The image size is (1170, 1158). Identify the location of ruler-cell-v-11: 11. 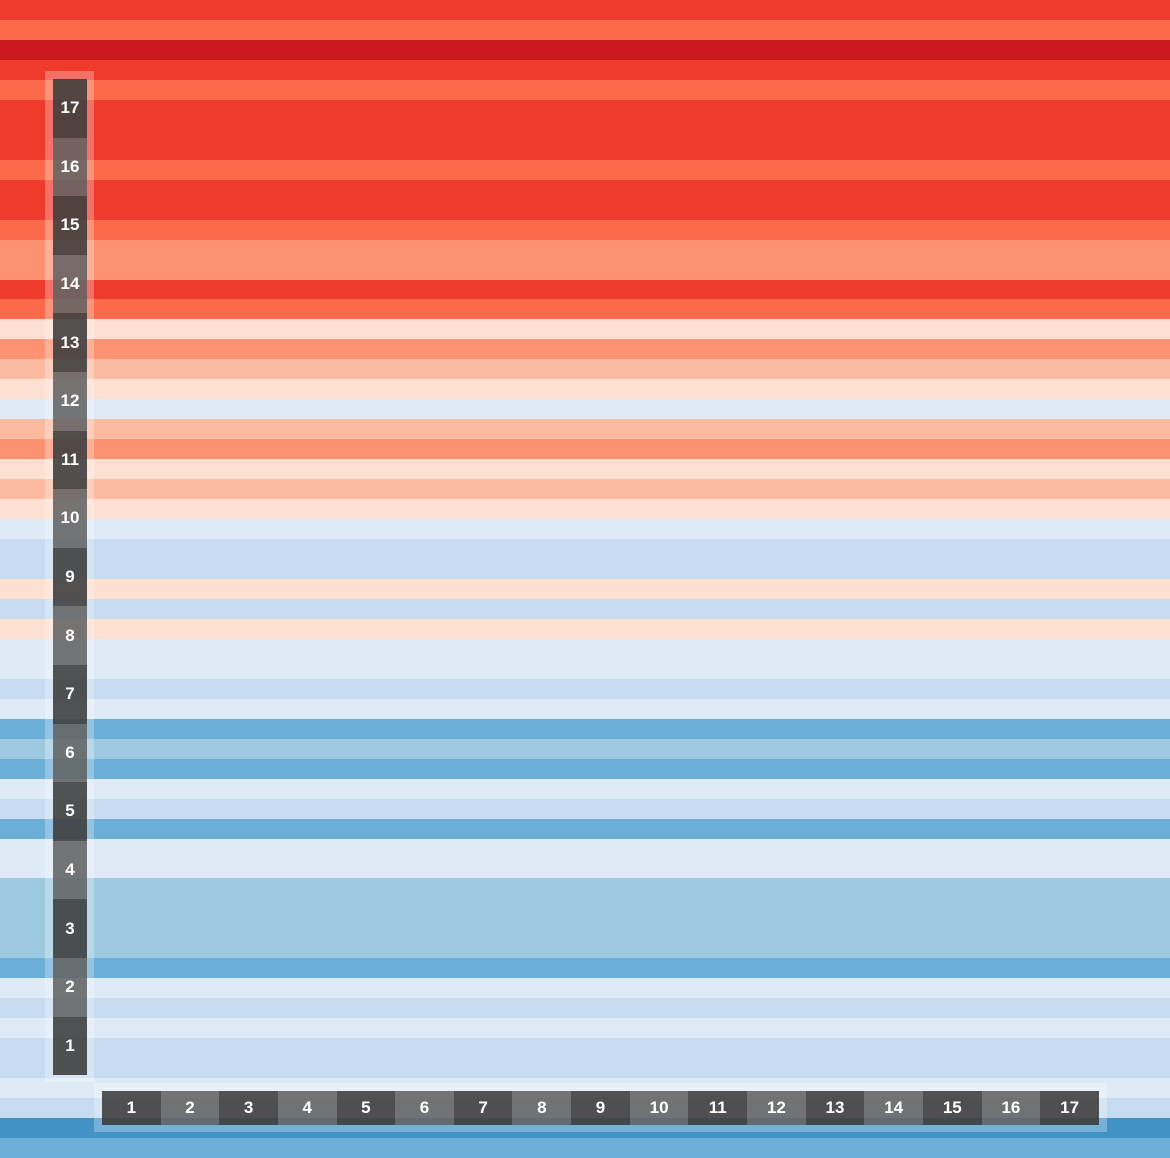
(70, 460).